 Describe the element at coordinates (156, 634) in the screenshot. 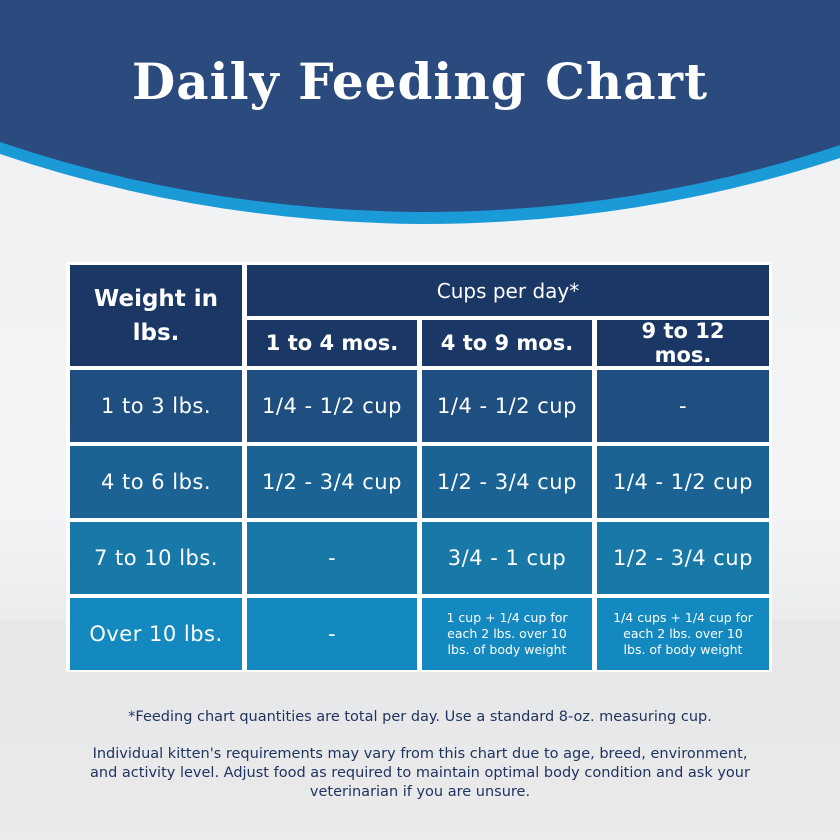

I see `row-label: Over 10 lbs.` at that location.